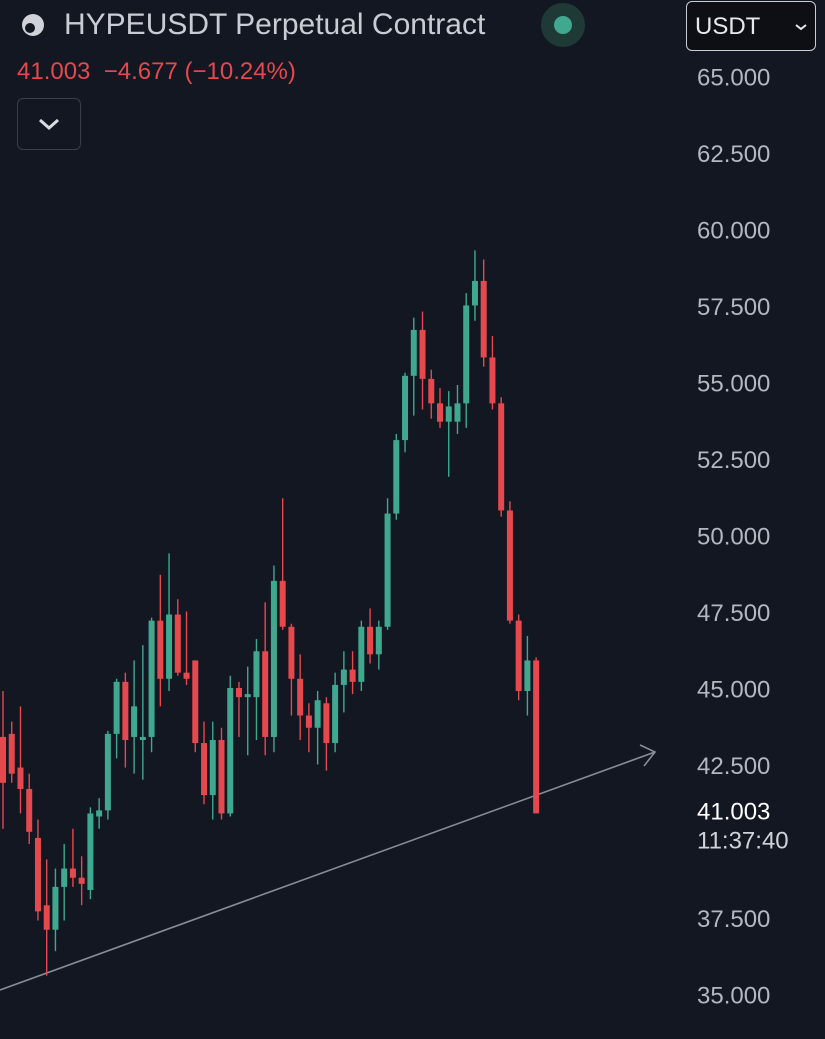 The height and width of the screenshot is (1039, 825). I want to click on y-tick-label: 57.500, so click(733, 307).